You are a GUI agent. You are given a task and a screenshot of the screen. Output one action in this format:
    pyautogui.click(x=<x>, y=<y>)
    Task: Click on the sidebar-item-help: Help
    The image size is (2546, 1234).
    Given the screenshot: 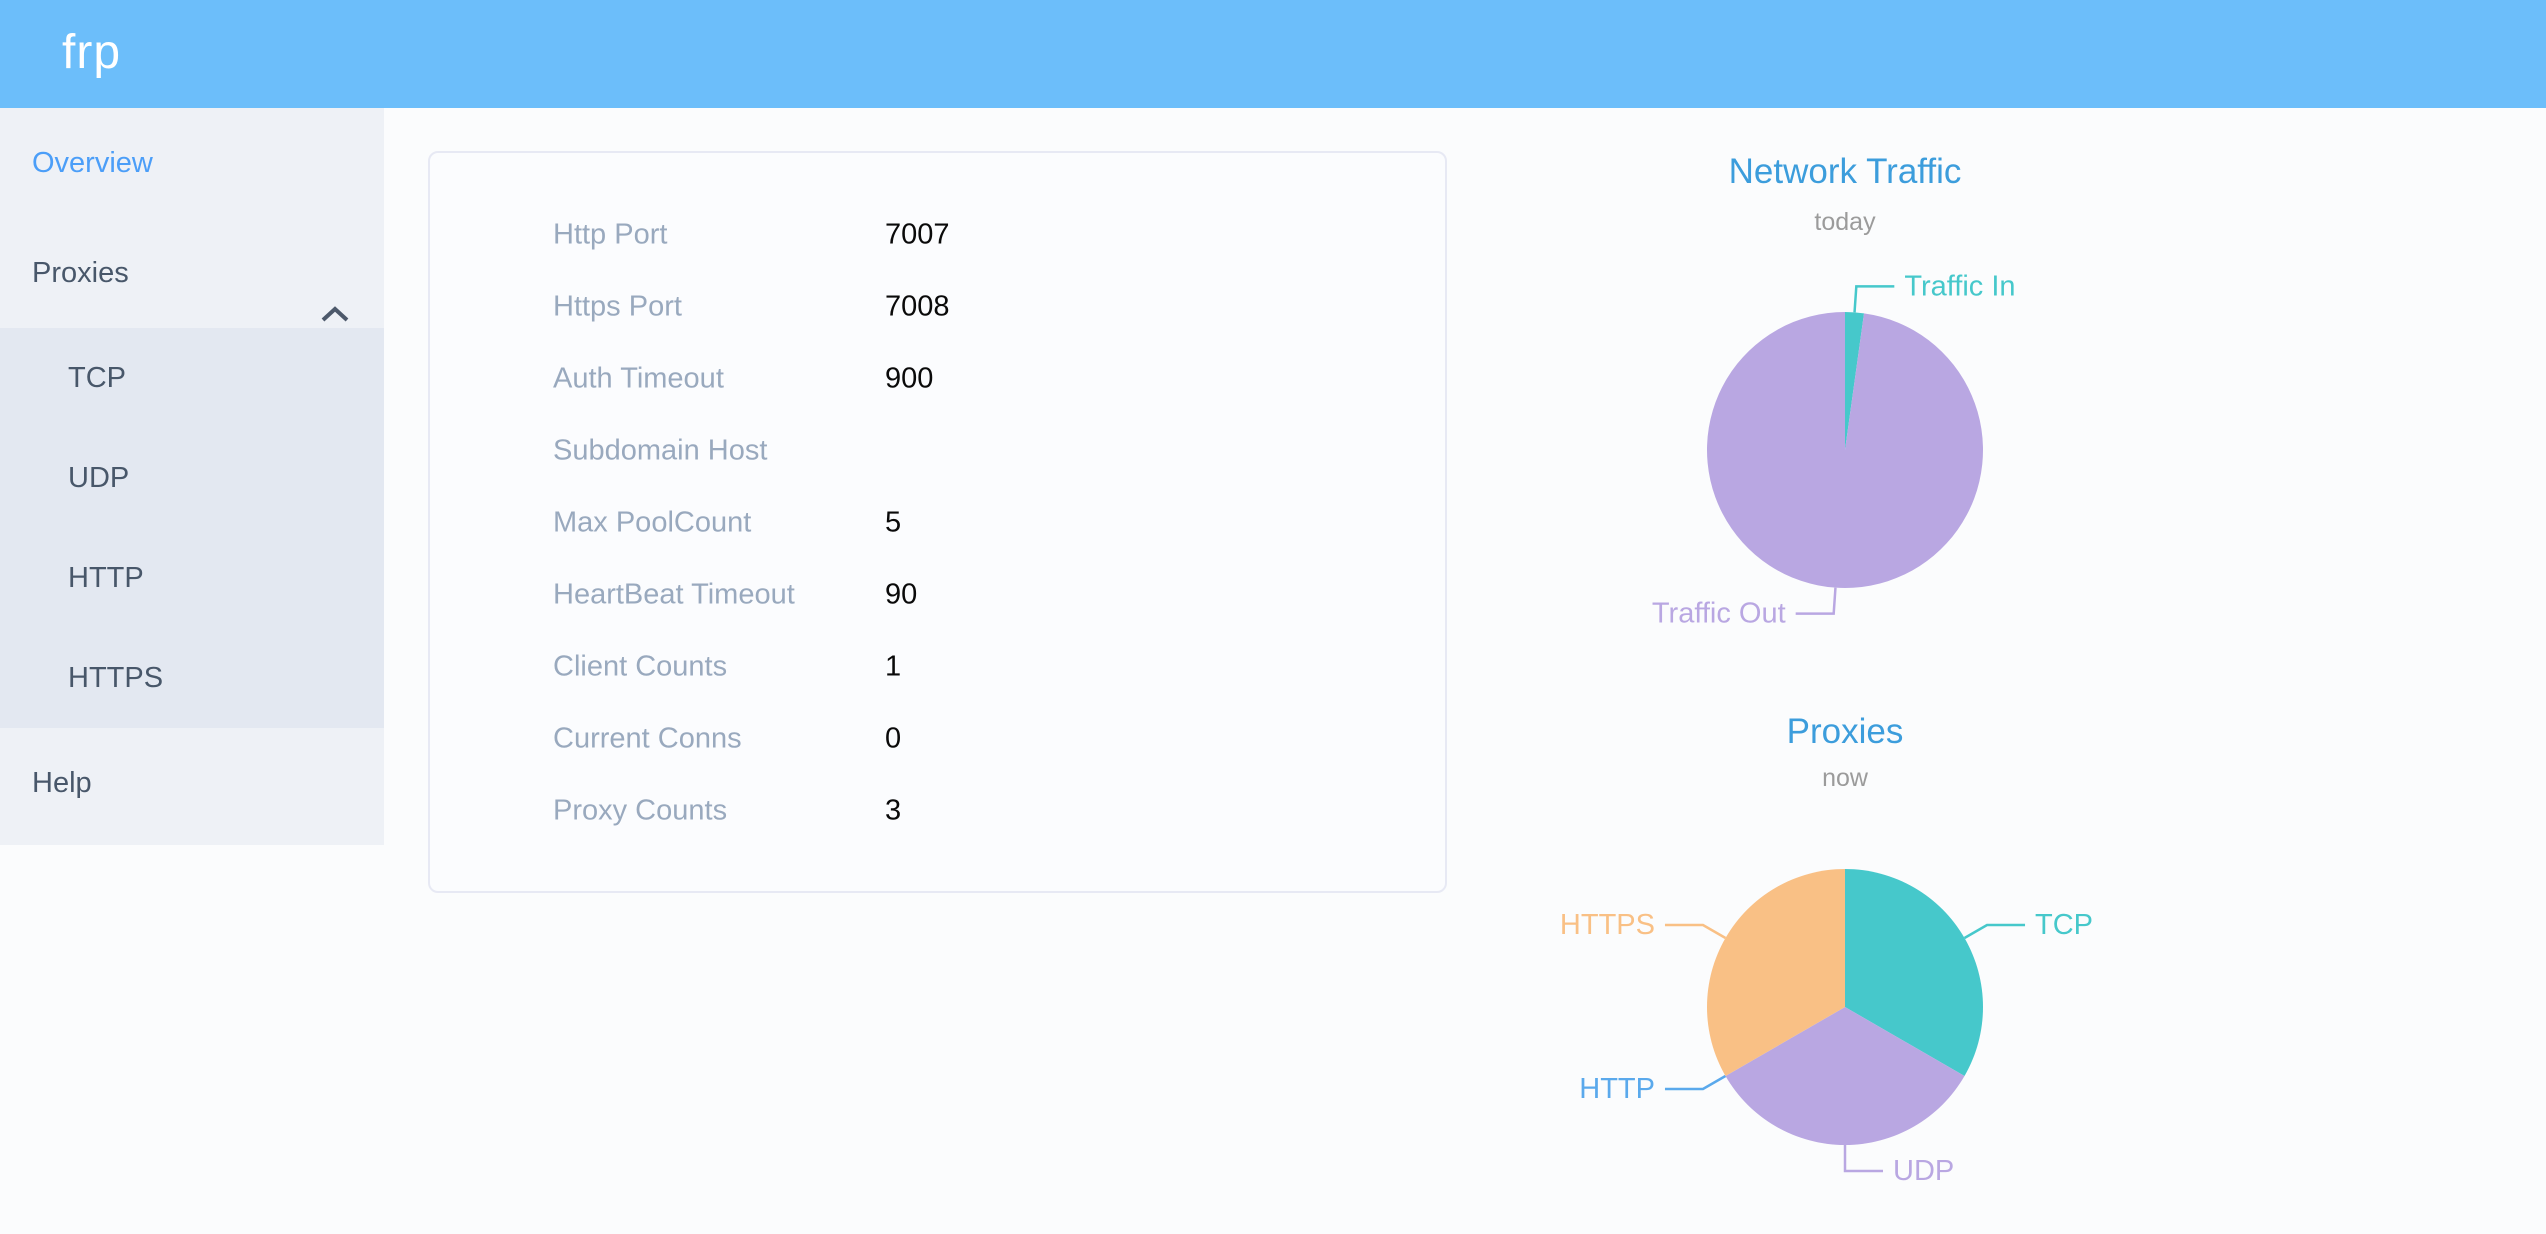 What is the action you would take?
    pyautogui.click(x=192, y=783)
    